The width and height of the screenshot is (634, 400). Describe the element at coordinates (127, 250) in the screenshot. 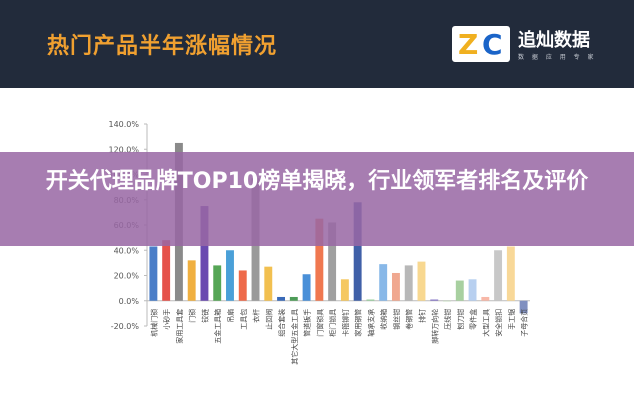

I see `y-tick-label: 40.0%` at that location.